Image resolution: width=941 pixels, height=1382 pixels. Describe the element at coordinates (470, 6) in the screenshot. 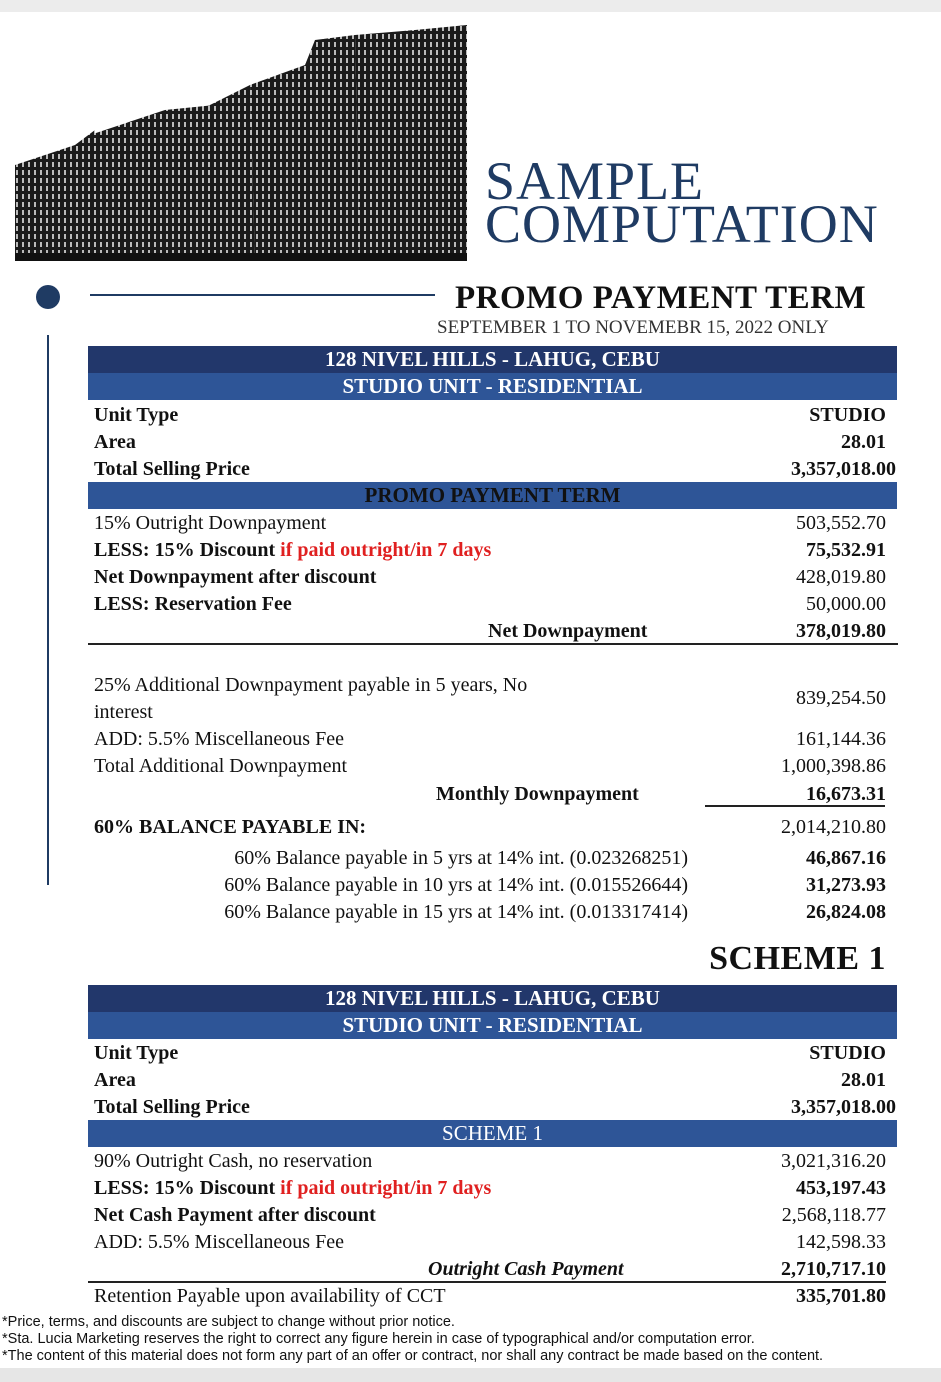

I see `top-band` at that location.